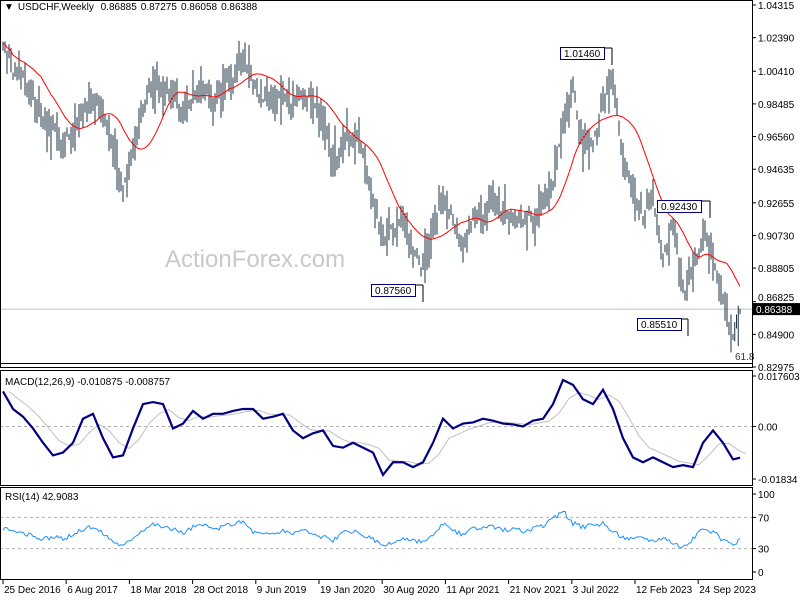  Describe the element at coordinates (118, 7) in the screenshot. I see `open-value: 0.86885` at that location.